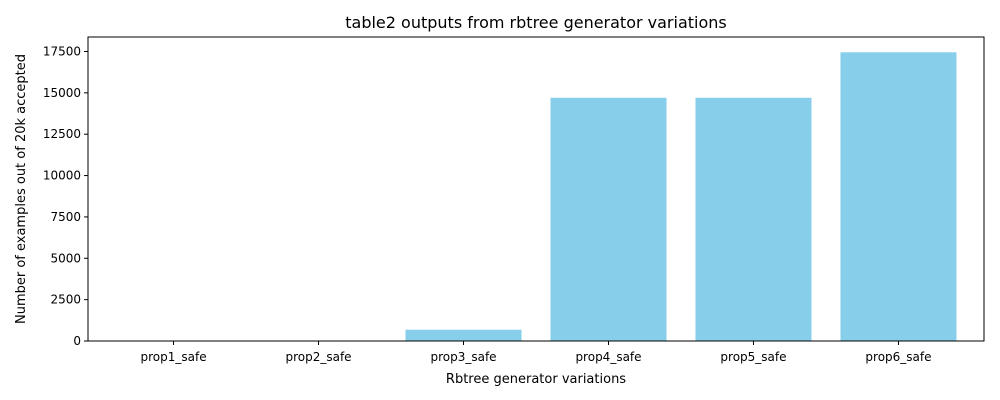 The width and height of the screenshot is (1000, 400). Describe the element at coordinates (753, 357) in the screenshot. I see `x-tick-label: prop5_safe` at that location.